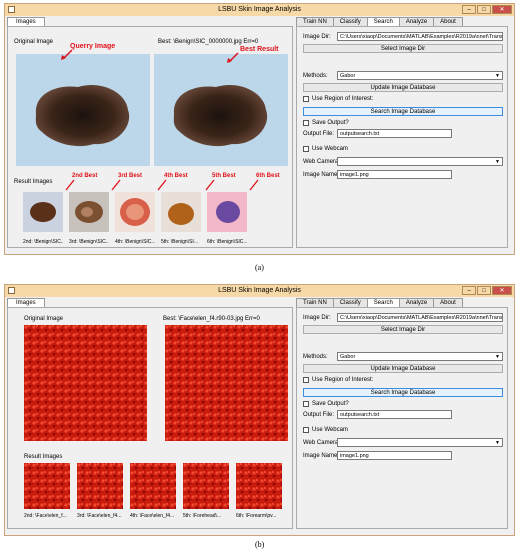 The image size is (519, 550). I want to click on annotation-4th: 4th Best, so click(176, 176).